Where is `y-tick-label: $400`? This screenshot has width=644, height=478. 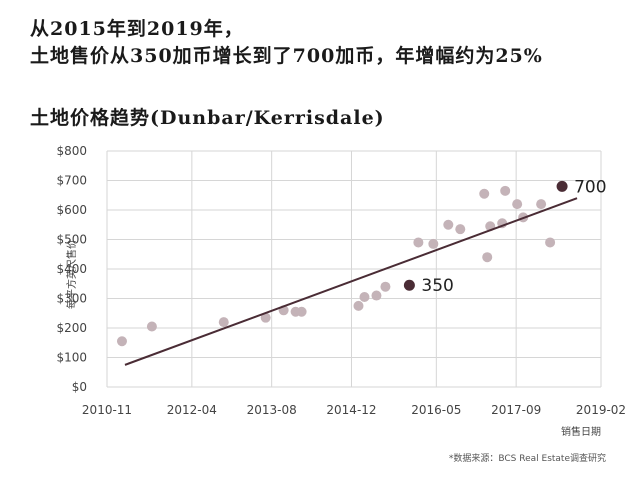
y-tick-label: $400 is located at coordinates (71, 269).